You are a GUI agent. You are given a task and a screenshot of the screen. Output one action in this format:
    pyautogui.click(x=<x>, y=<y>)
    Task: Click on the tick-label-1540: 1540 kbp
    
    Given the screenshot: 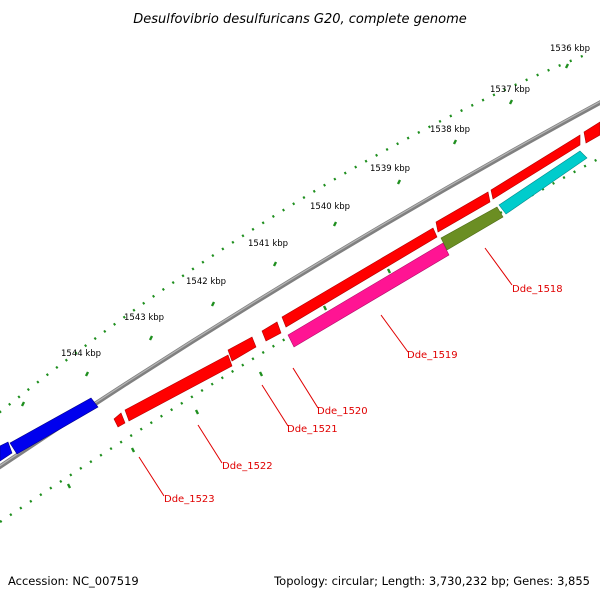 What is the action you would take?
    pyautogui.click(x=330, y=207)
    